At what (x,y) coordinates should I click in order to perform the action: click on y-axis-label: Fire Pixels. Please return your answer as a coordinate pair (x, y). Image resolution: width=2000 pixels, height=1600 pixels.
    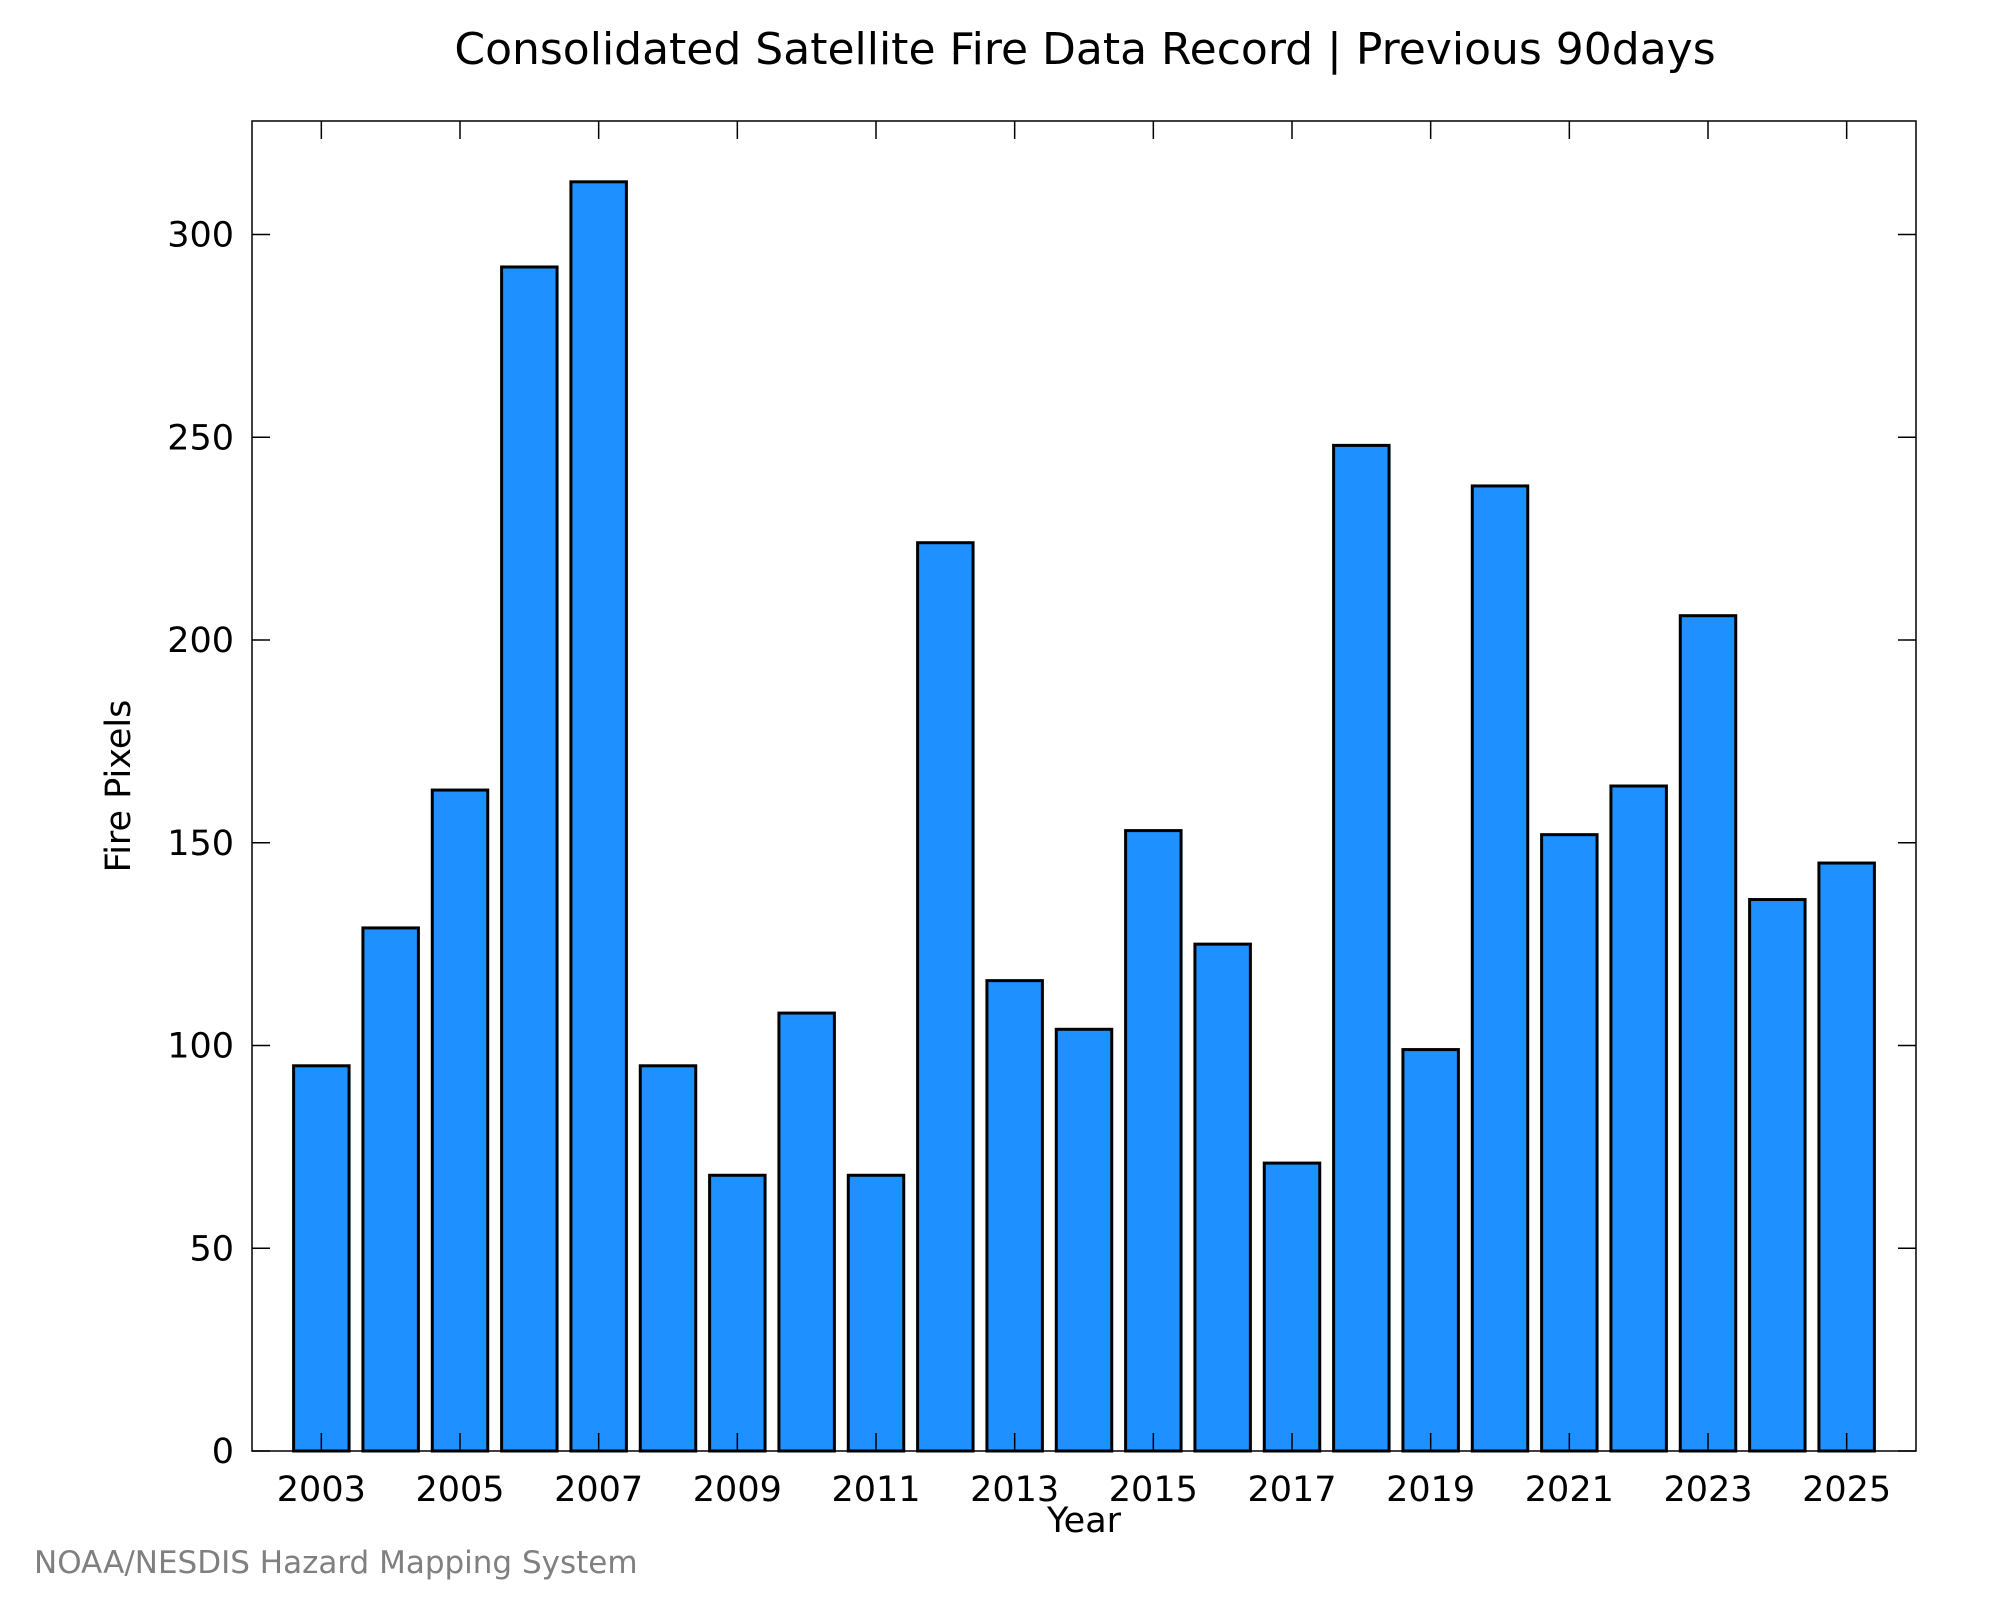
    Looking at the image, I should click on (119, 786).